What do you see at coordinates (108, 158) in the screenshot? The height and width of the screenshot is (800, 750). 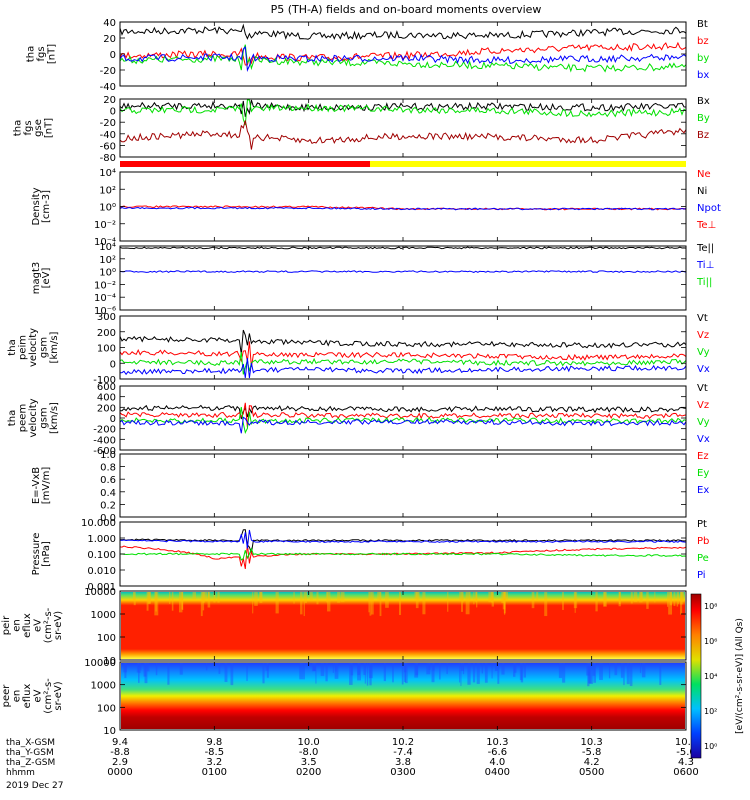 I see `panel-tick-label: -80` at bounding box center [108, 158].